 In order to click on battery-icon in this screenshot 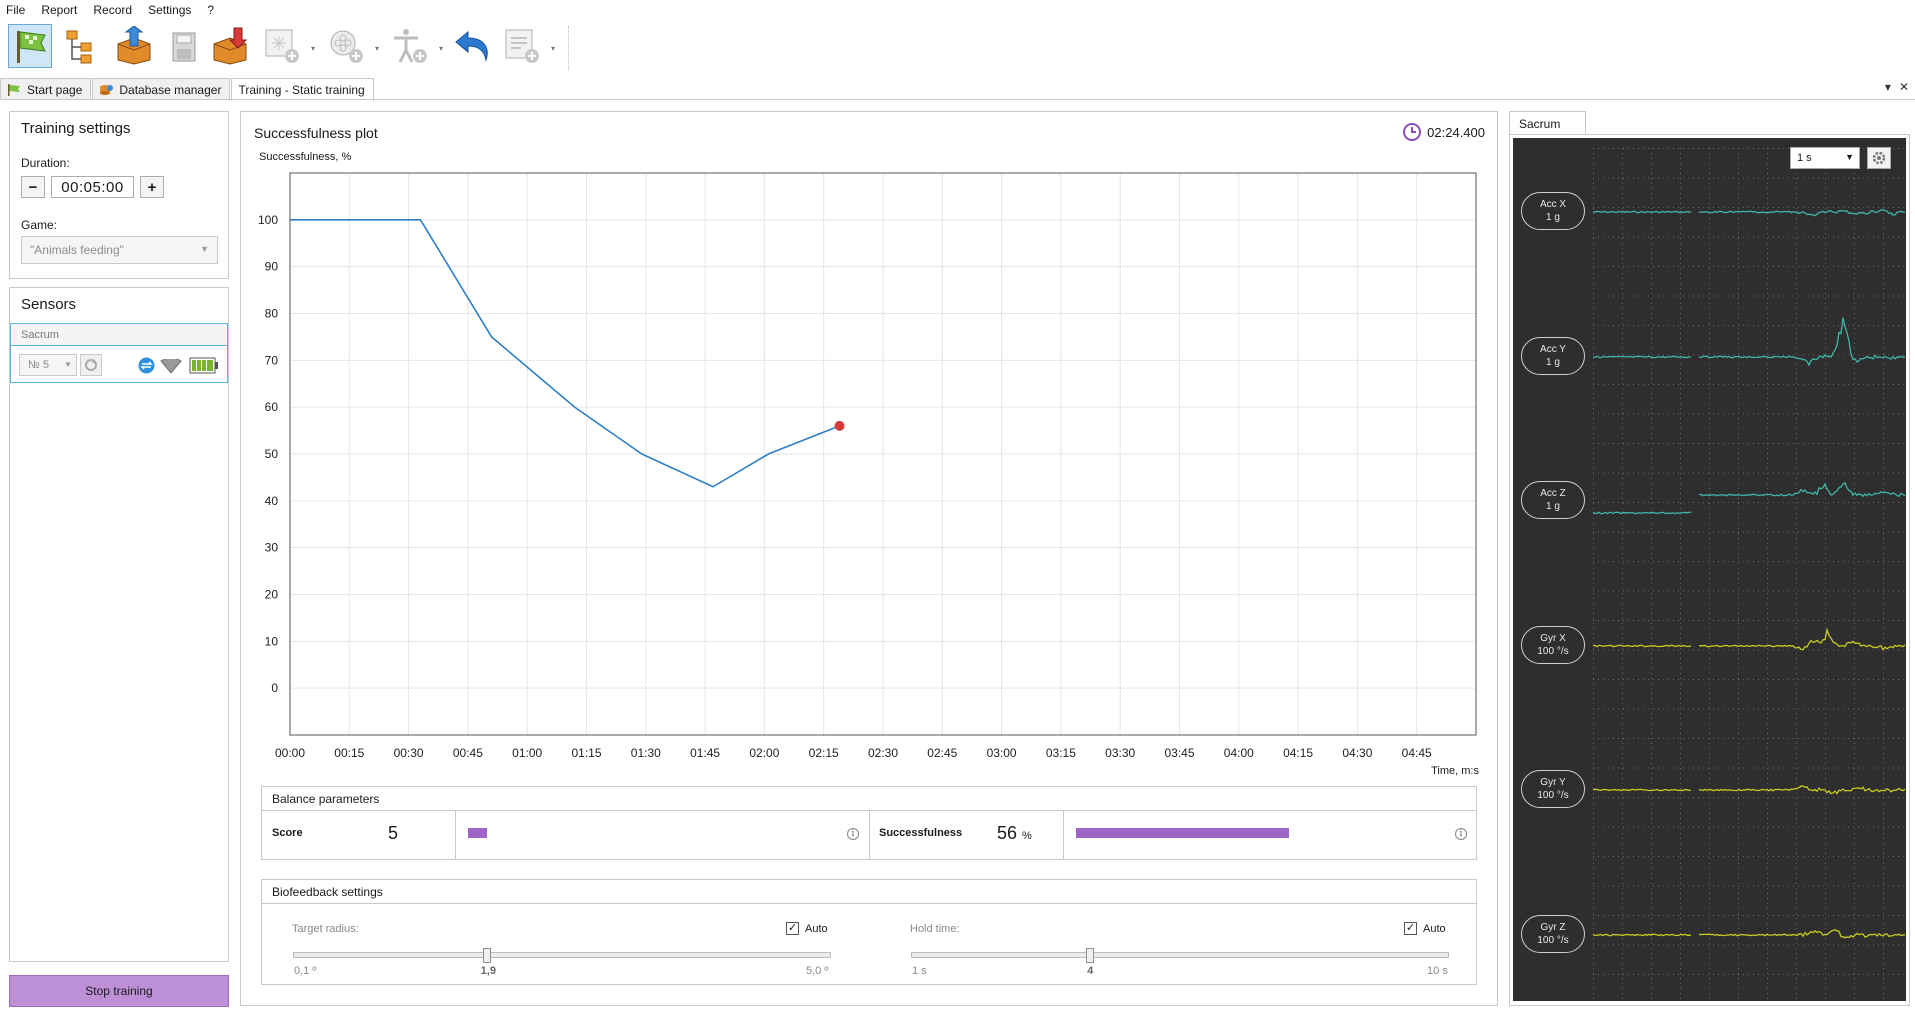, I will do `click(203, 365)`.